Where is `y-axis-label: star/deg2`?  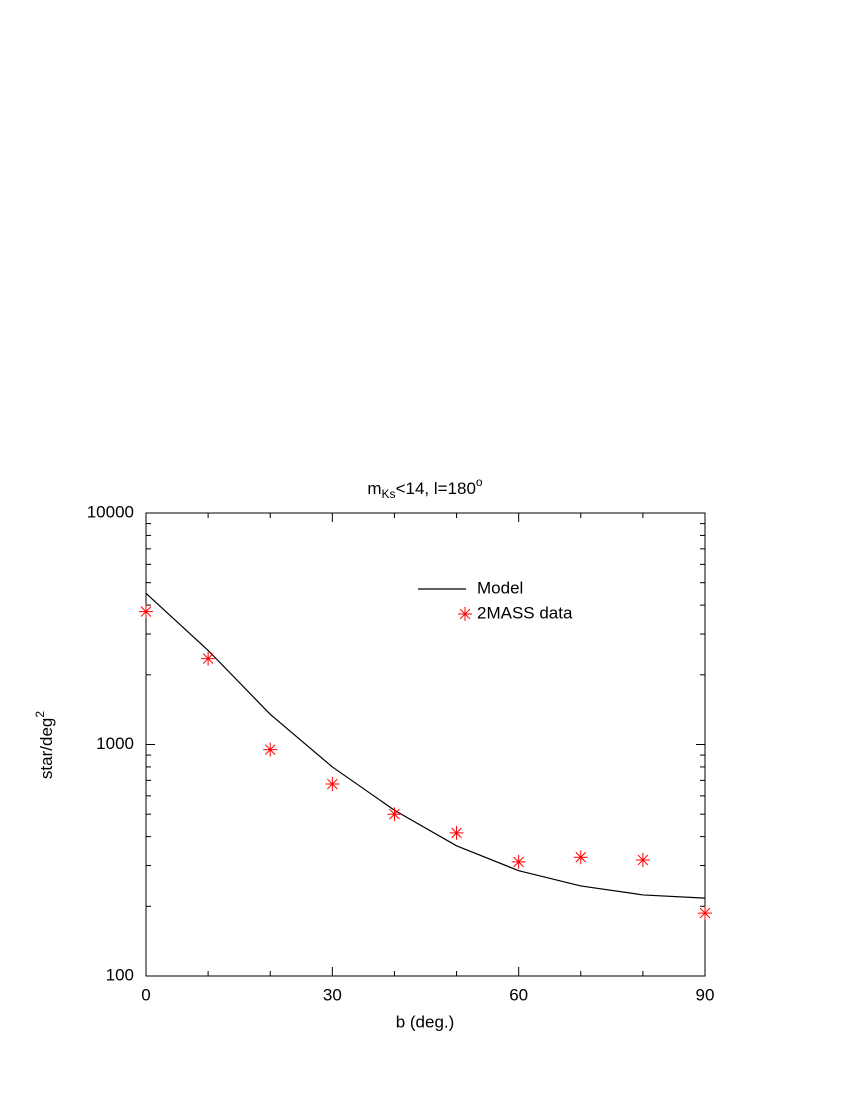 y-axis-label: star/deg2 is located at coordinates (44, 745).